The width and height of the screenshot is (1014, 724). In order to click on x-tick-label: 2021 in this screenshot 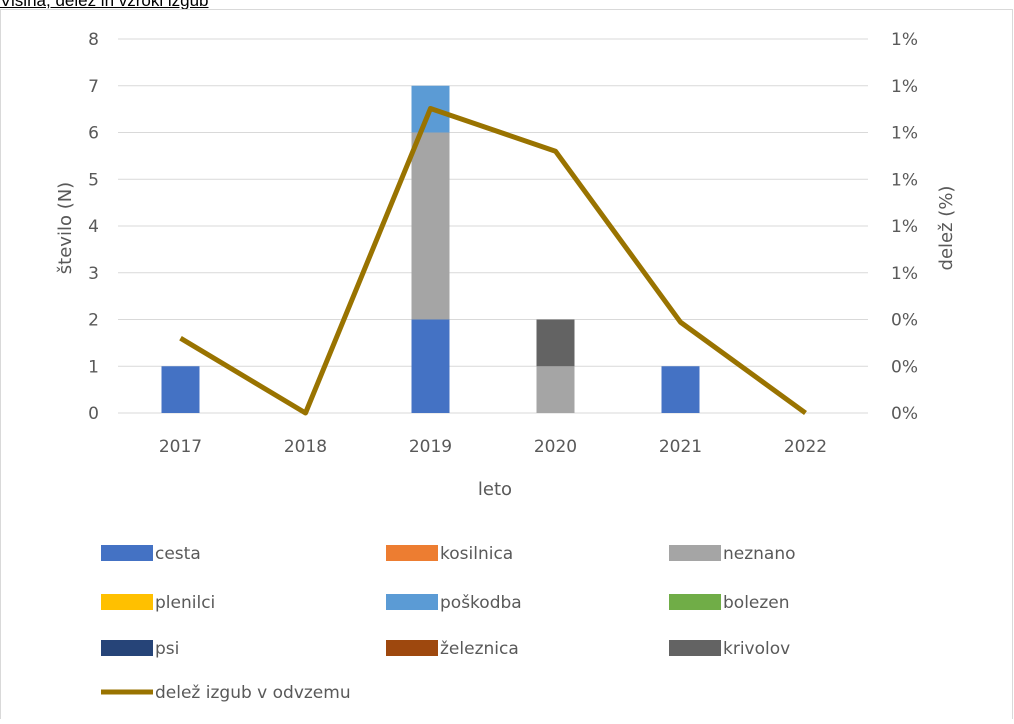, I will do `click(680, 447)`.